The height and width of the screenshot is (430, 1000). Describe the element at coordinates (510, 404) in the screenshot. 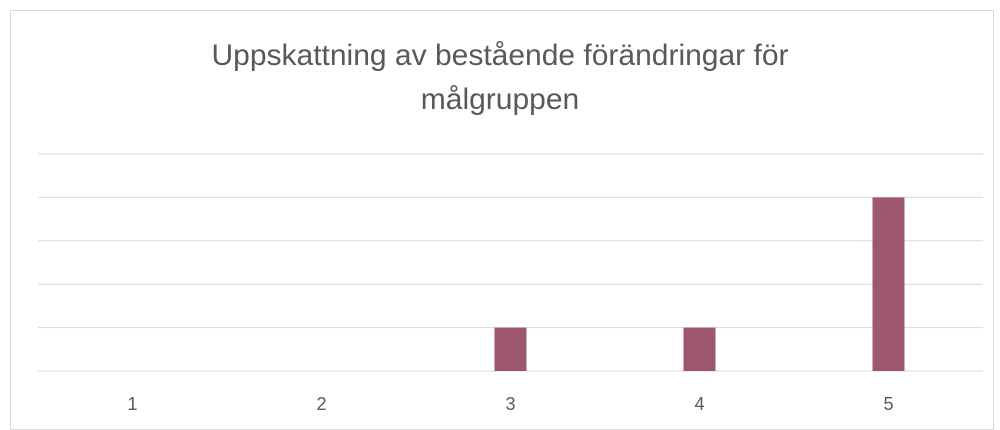

I see `x-tick-label: 3` at that location.